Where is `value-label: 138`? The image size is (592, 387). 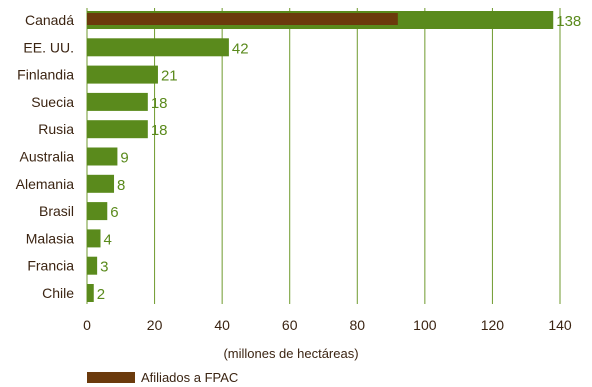
value-label: 138 is located at coordinates (568, 21).